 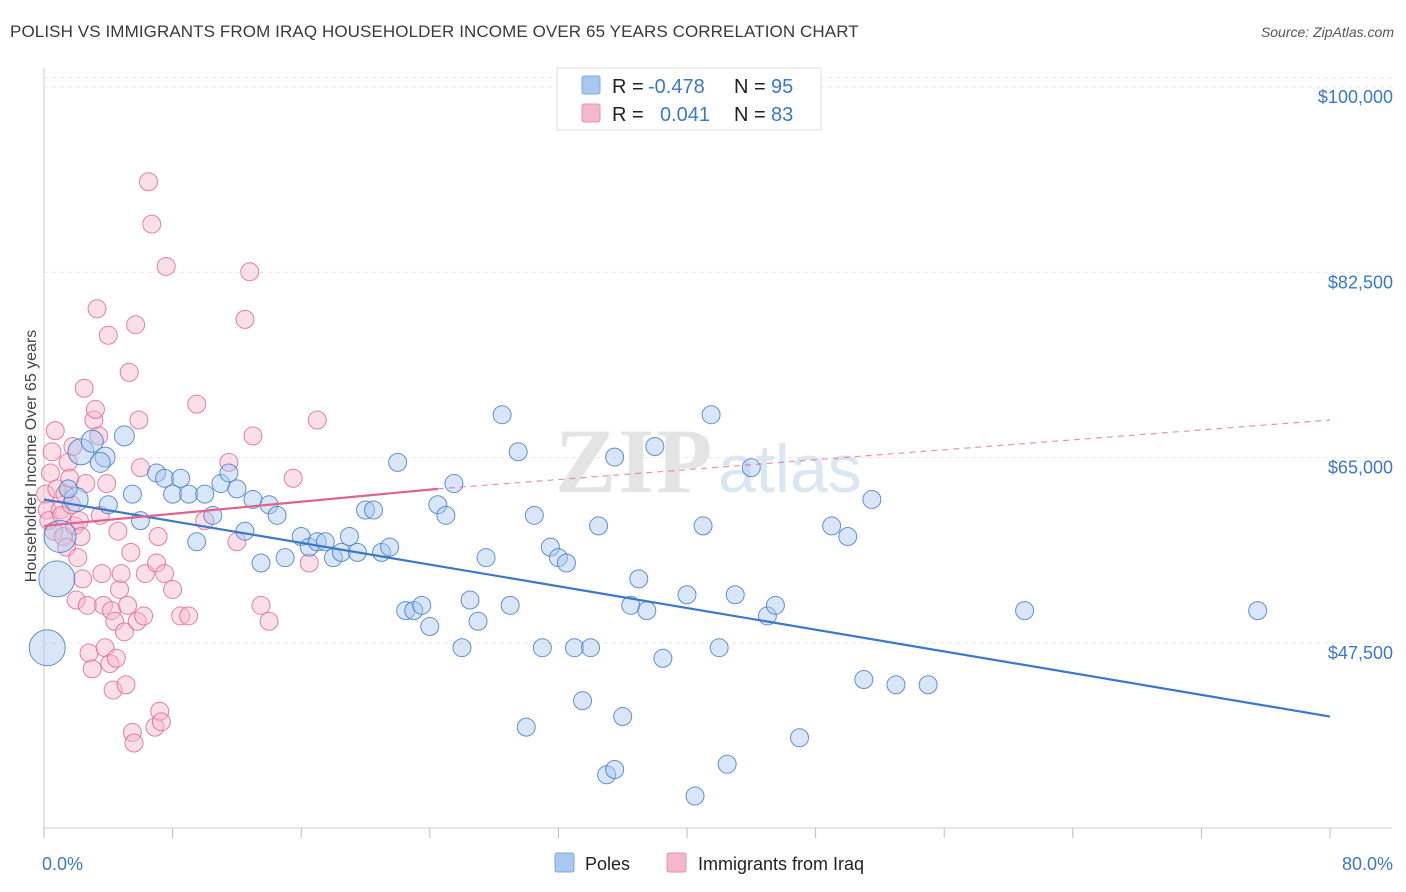 I want to click on bottom-legend-label-poles: Poles, so click(x=607, y=864).